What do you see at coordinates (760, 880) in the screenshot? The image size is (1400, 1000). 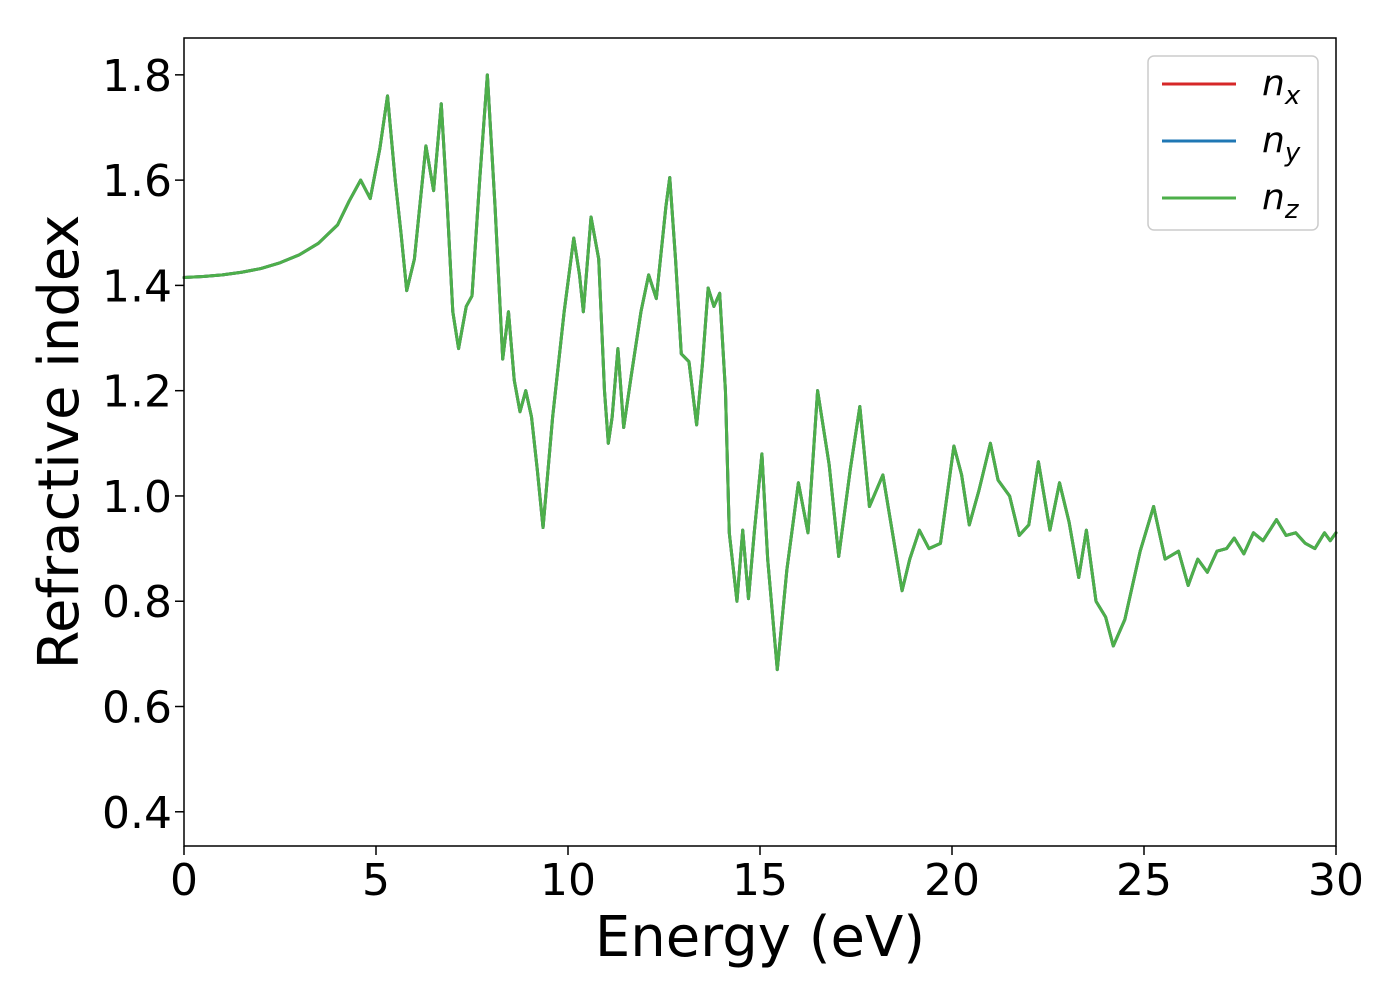 I see `x-tick-label: 15` at bounding box center [760, 880].